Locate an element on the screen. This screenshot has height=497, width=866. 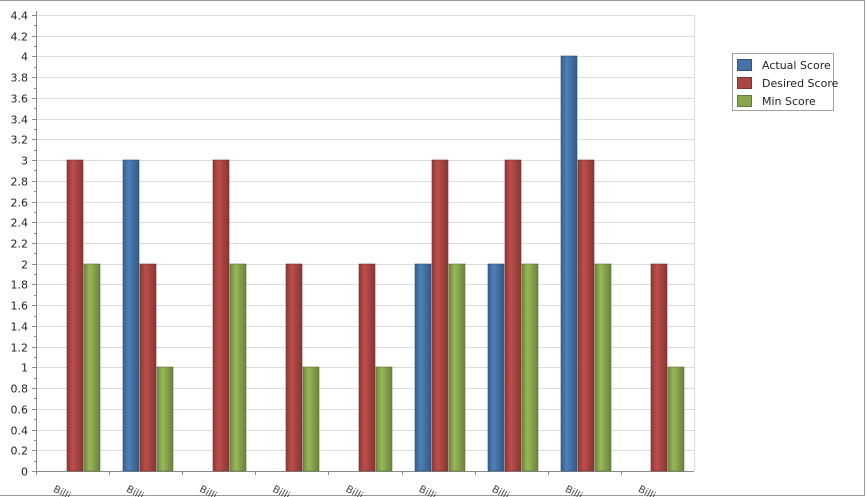
y-tick-label: 1 is located at coordinates (24, 368).